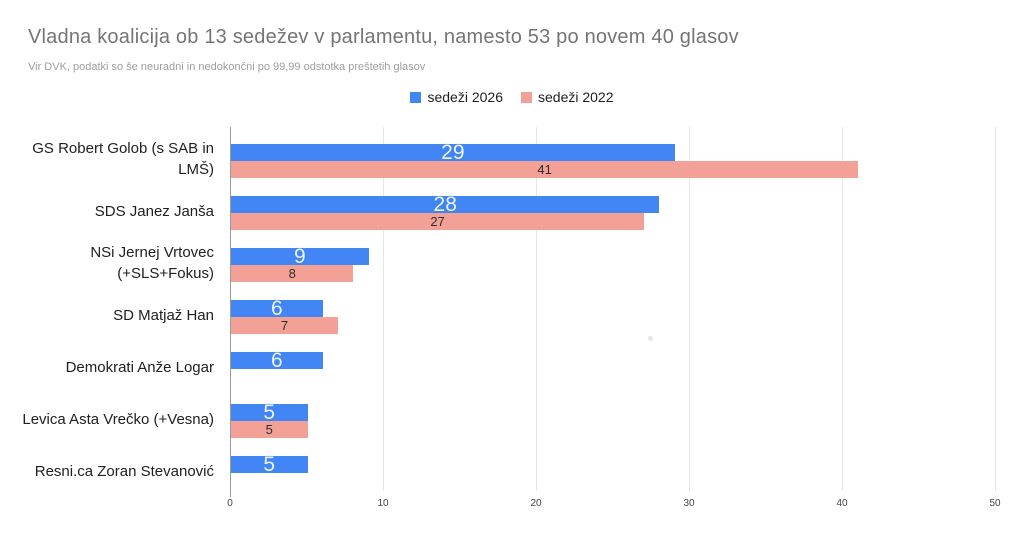  I want to click on legend-item-2022: sedeži 2022, so click(567, 97).